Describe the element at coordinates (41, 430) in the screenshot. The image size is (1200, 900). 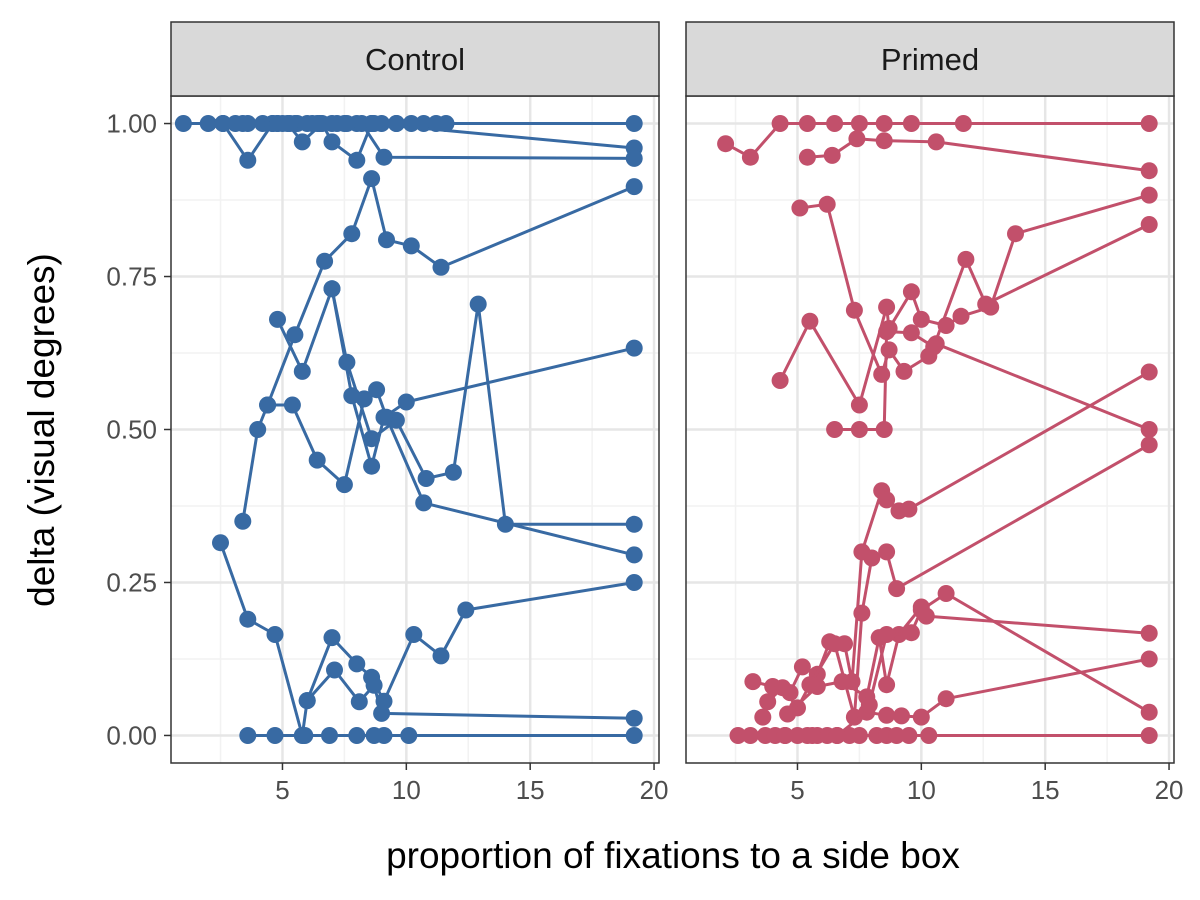
I see `y-axis-title: delta (visual degrees)` at that location.